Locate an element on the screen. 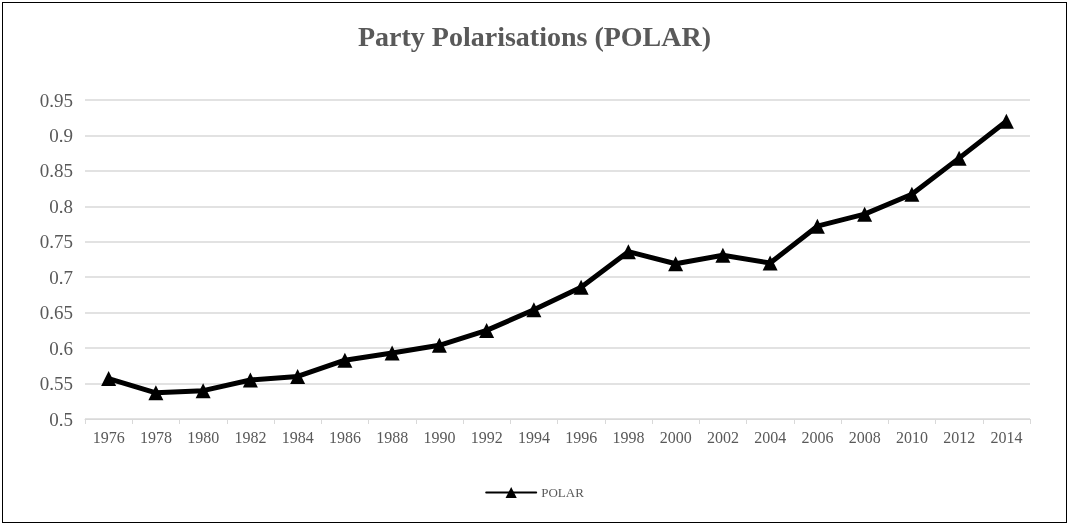 This screenshot has width=1069, height=525. x-tick-label: 2012 is located at coordinates (959, 437).